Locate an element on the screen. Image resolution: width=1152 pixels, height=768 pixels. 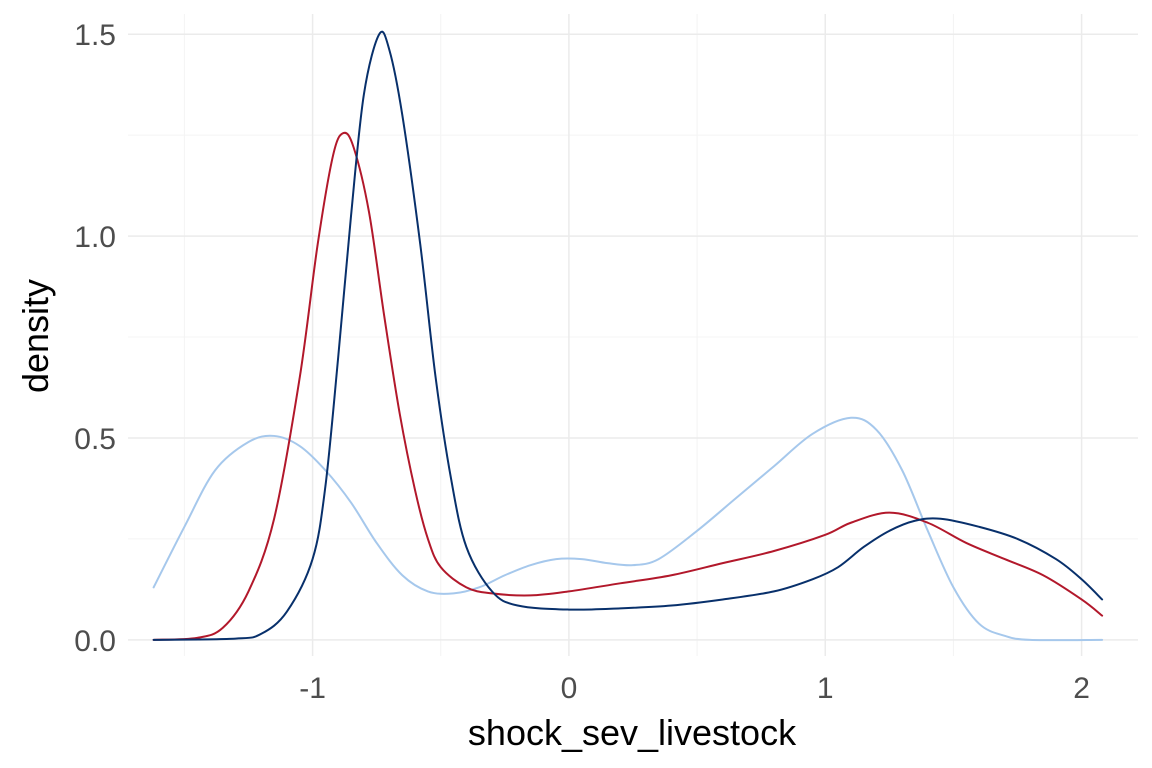
x-tick-label: 0 is located at coordinates (569, 688).